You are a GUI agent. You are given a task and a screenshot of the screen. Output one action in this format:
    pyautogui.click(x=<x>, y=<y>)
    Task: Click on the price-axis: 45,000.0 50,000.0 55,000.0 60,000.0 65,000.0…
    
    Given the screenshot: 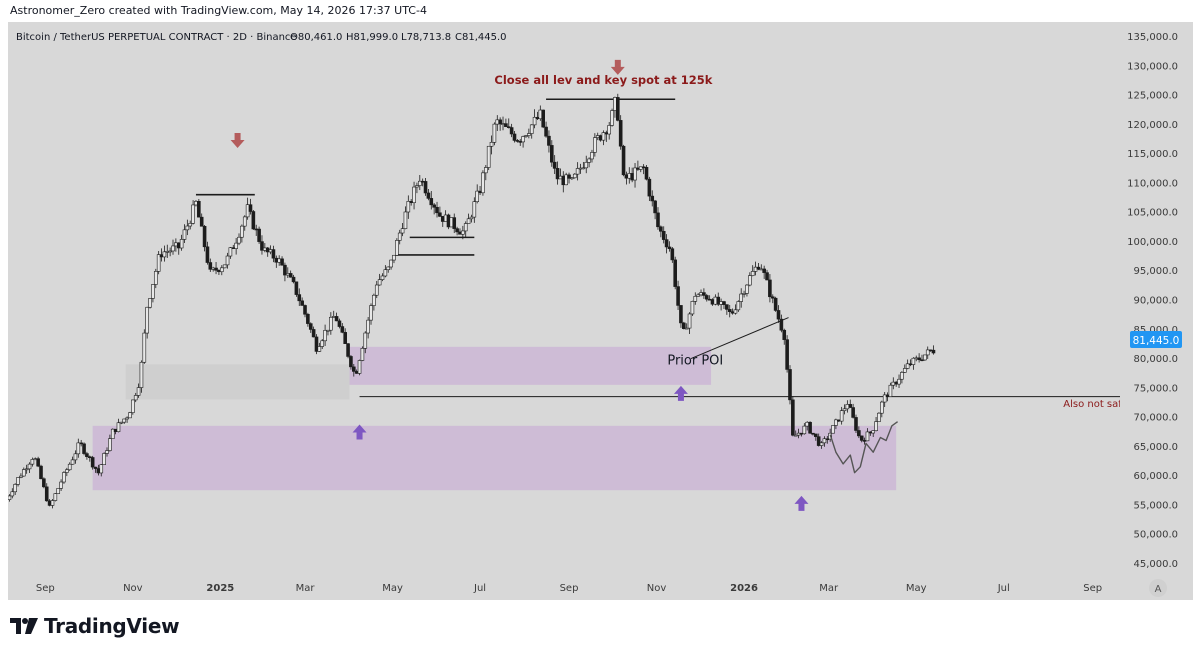 What is the action you would take?
    pyautogui.click(x=1156, y=311)
    